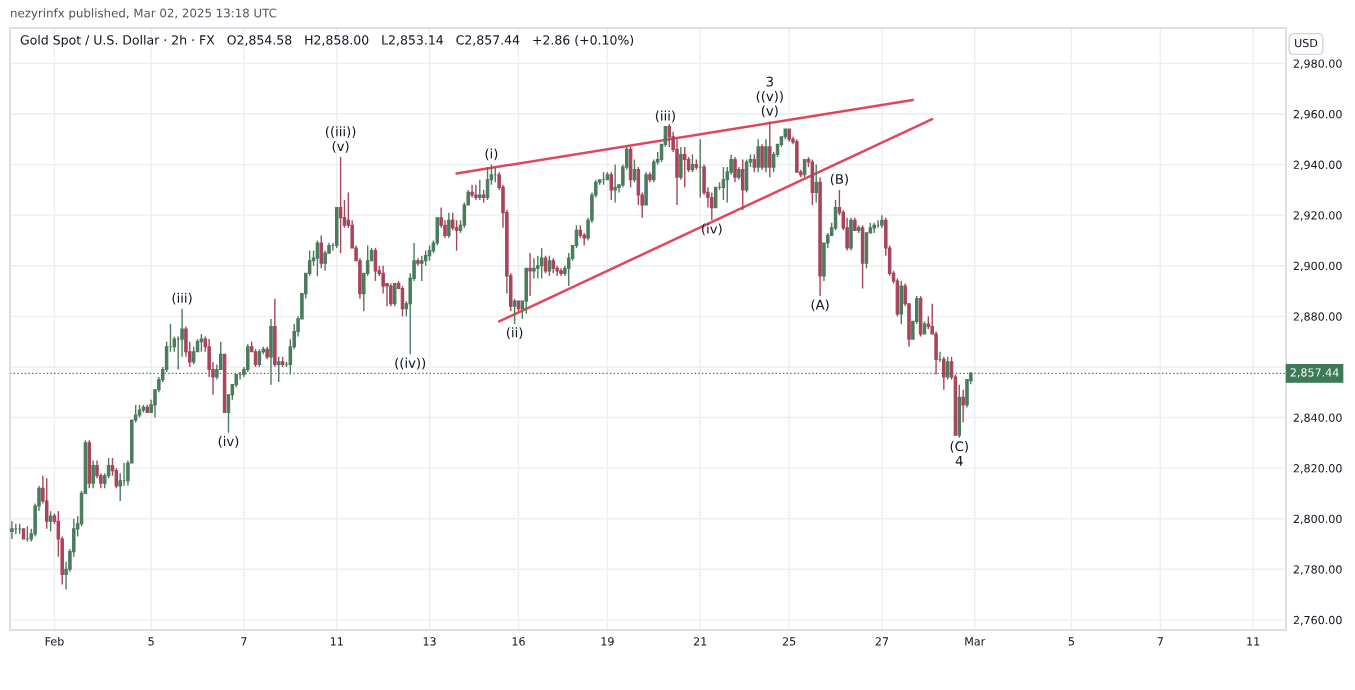  Describe the element at coordinates (607, 641) in the screenshot. I see `x-tick-label: 19` at that location.